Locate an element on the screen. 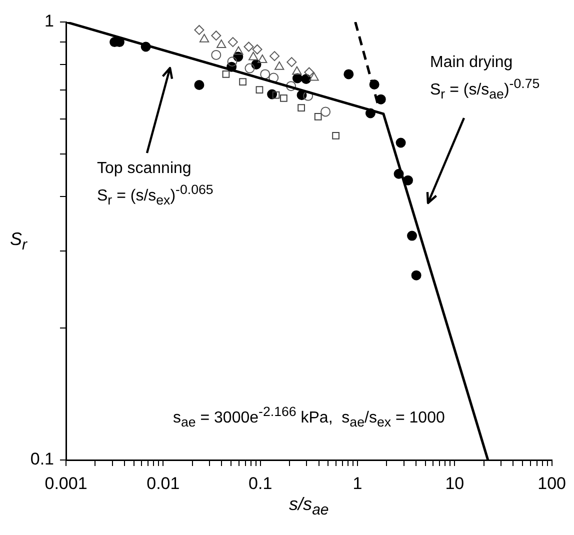  y-axis-title: S$_{r}$ is located at coordinates (19, 241).